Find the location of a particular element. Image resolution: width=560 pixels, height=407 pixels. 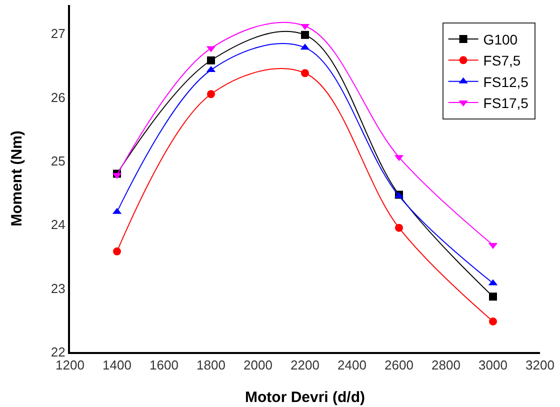

x-tick-label: 2600 is located at coordinates (399, 365).